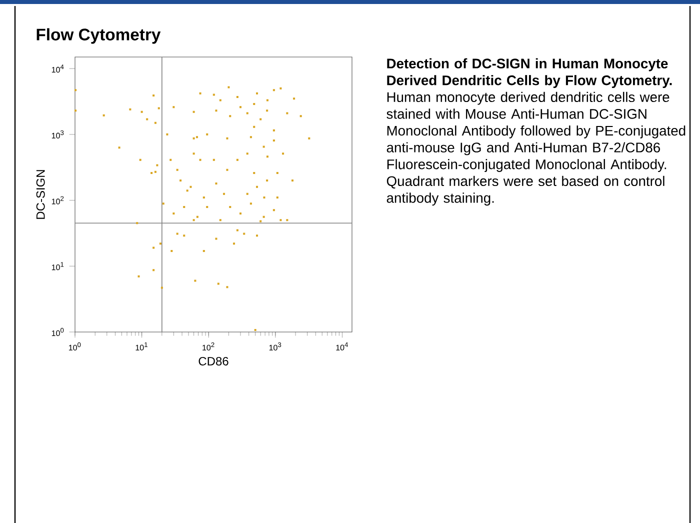  What do you see at coordinates (40, 194) in the screenshot?
I see `y-axis-title: DC-SIGN` at bounding box center [40, 194].